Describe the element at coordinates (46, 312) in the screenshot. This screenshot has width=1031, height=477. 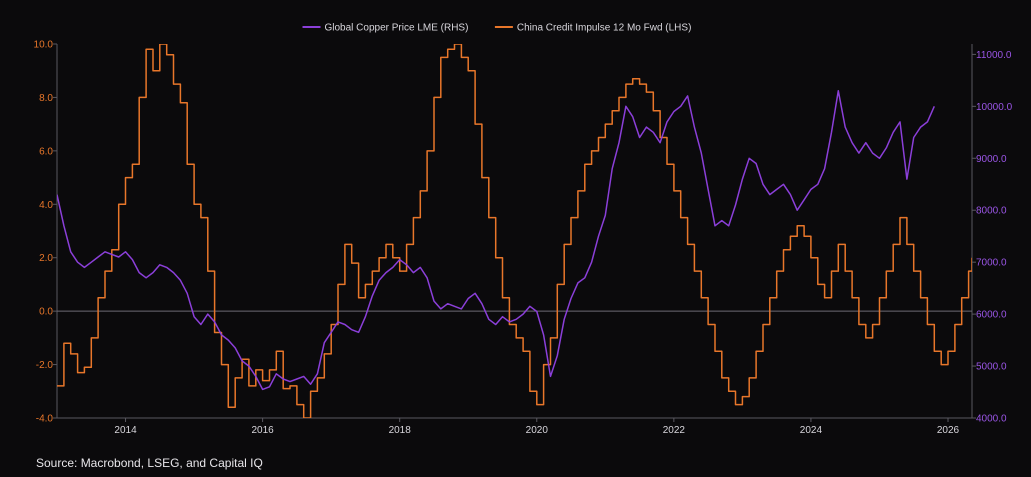
I see `left-tick-label: 0.0` at that location.